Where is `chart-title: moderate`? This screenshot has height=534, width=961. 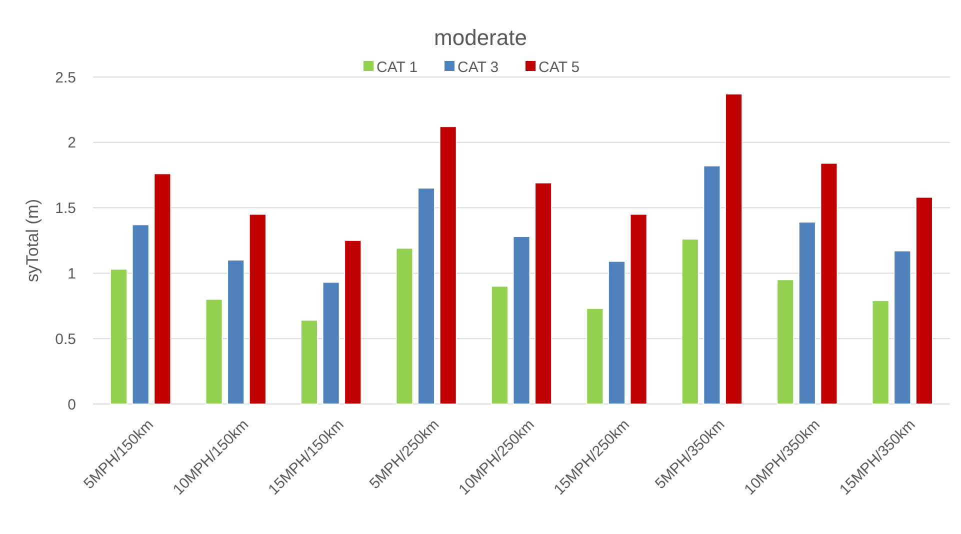 chart-title: moderate is located at coordinates (480, 37).